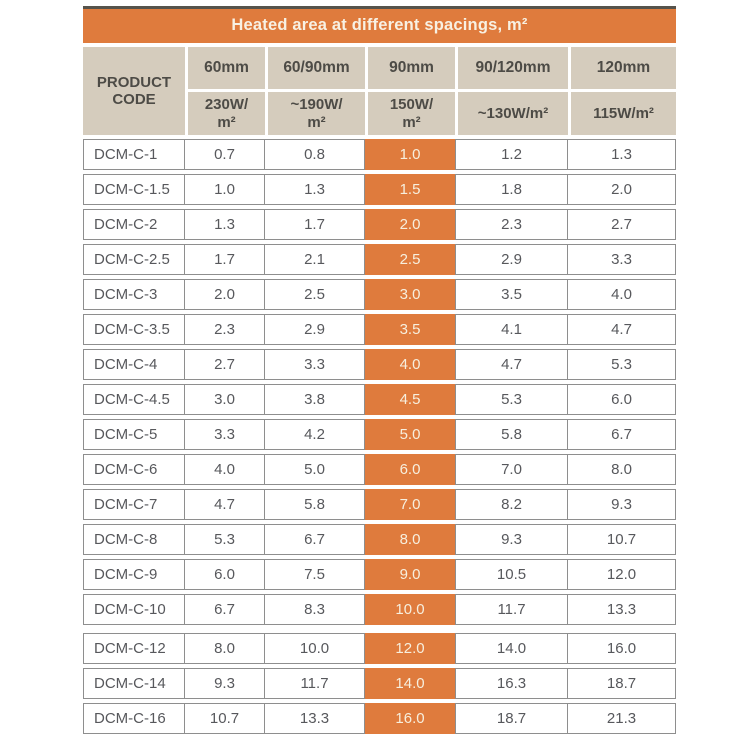 The height and width of the screenshot is (754, 754). I want to click on value-cell: 10.0, so click(315, 648).